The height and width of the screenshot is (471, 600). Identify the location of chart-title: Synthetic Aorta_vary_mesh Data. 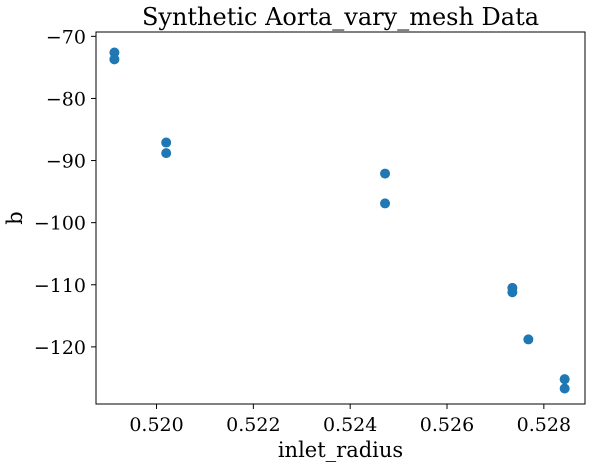
(340, 17).